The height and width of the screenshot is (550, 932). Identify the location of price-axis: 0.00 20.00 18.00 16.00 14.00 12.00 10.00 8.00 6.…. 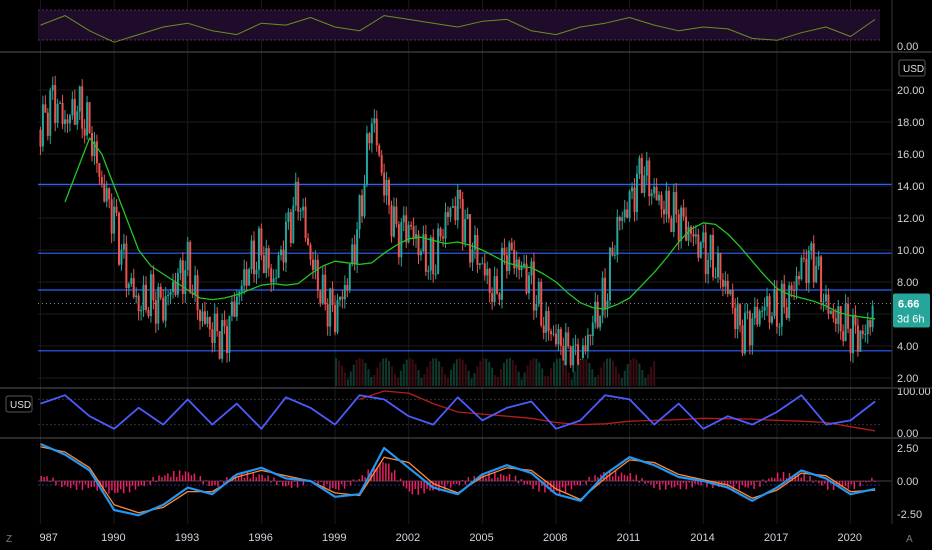
(912, 281).